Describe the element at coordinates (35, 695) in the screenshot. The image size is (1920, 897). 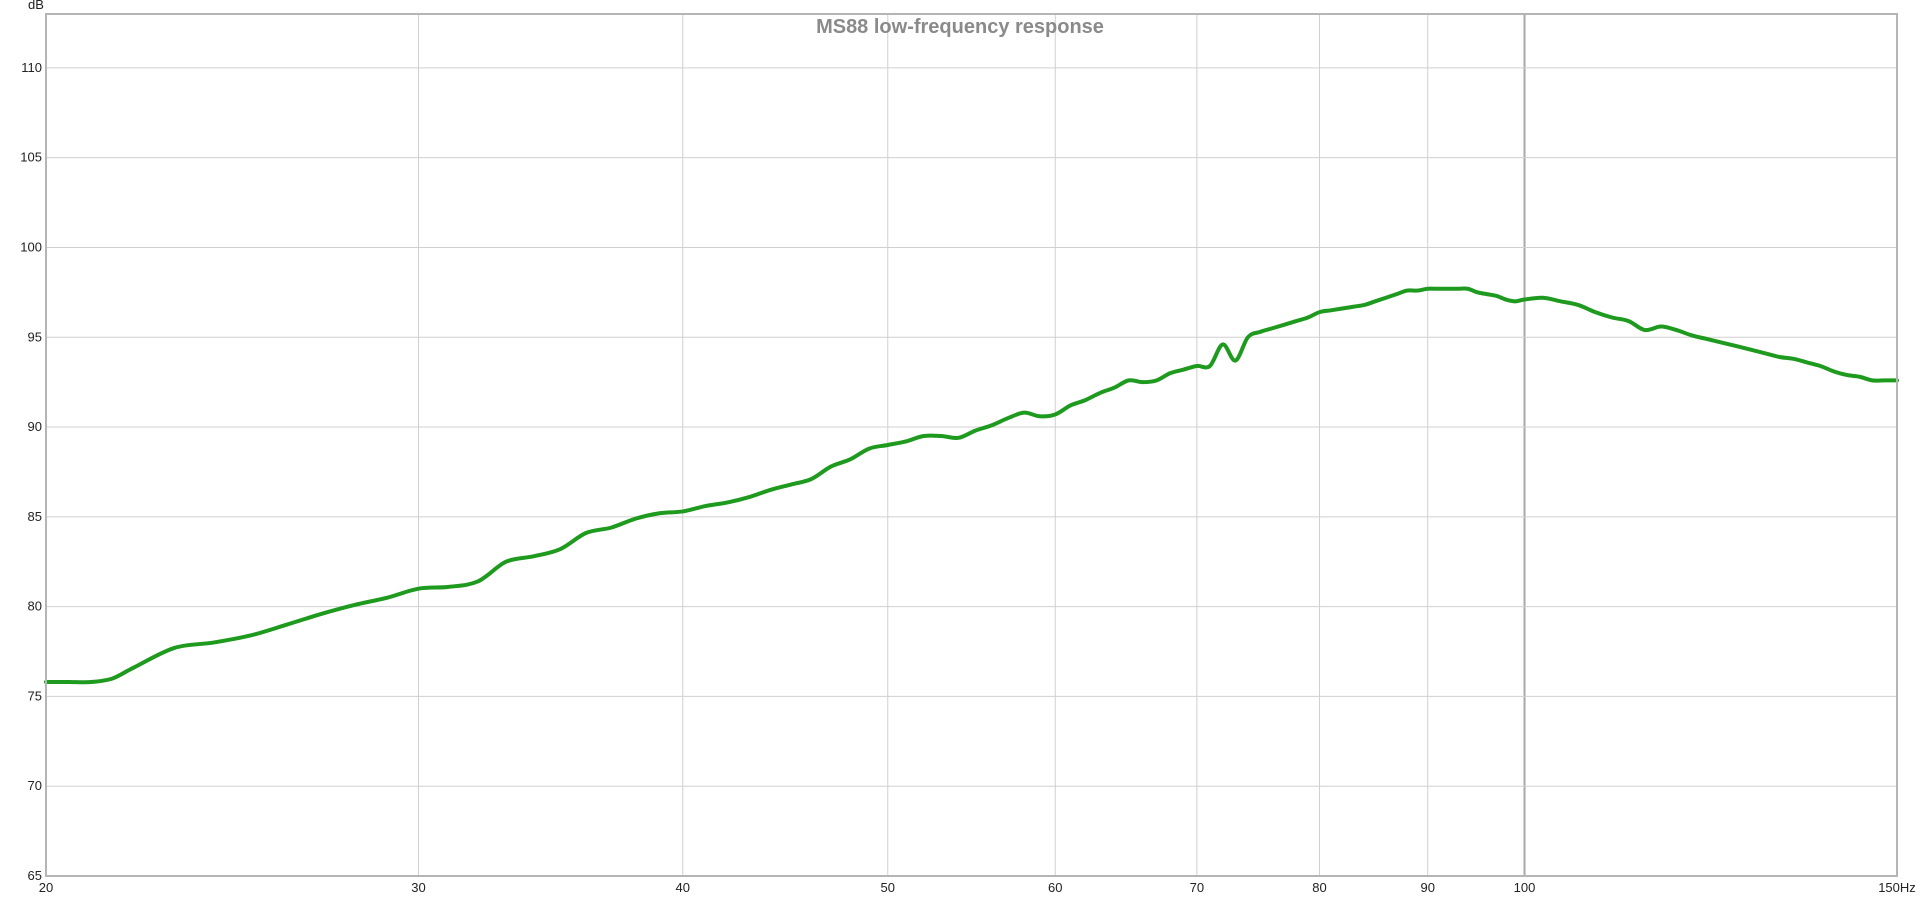
I see `y-tick-label: 75` at that location.